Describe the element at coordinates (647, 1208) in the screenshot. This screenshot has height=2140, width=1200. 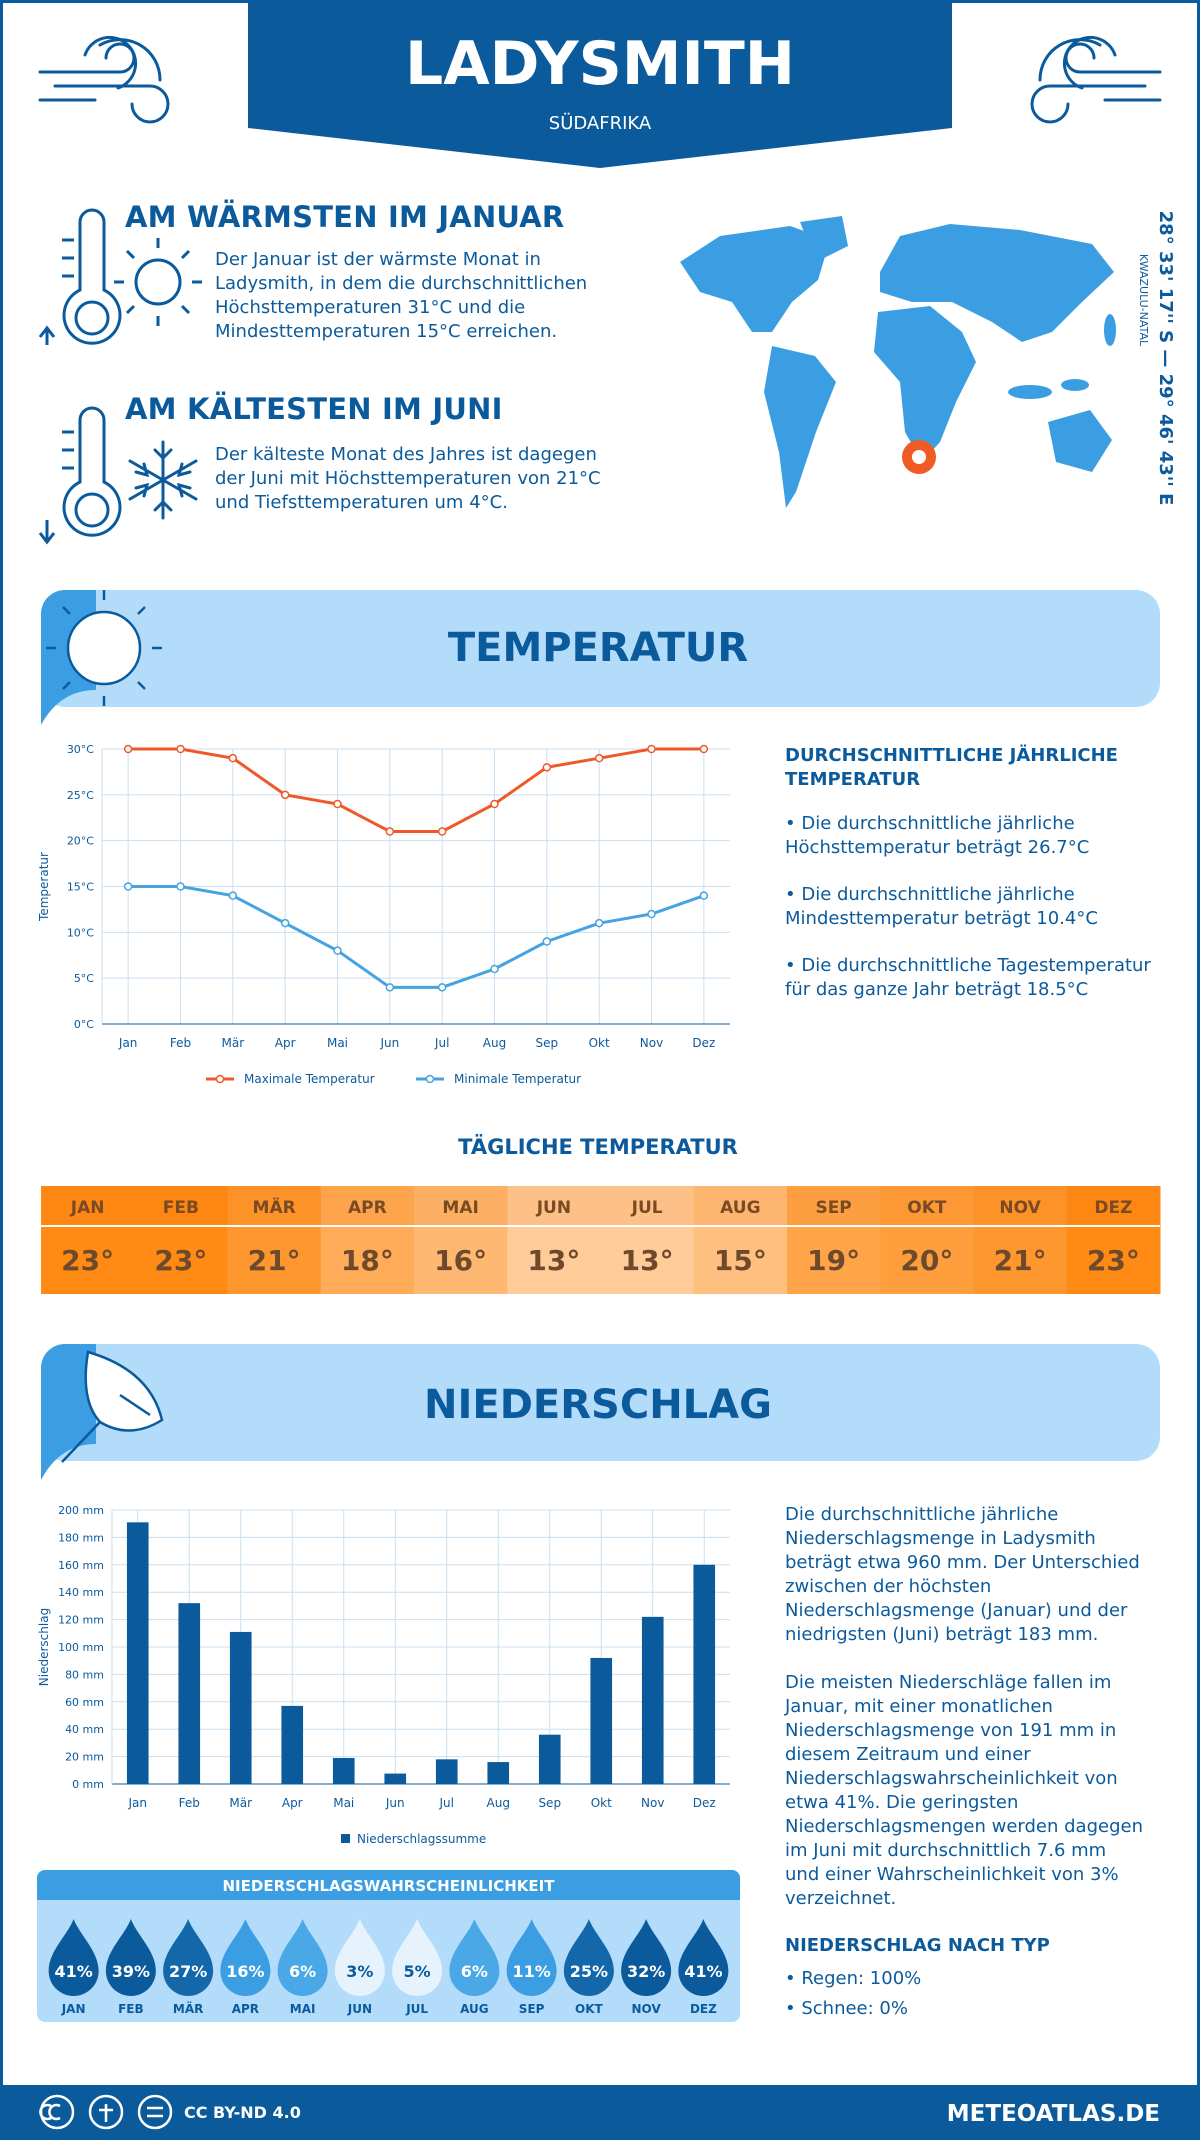
I see `strip-month: JUL` at that location.